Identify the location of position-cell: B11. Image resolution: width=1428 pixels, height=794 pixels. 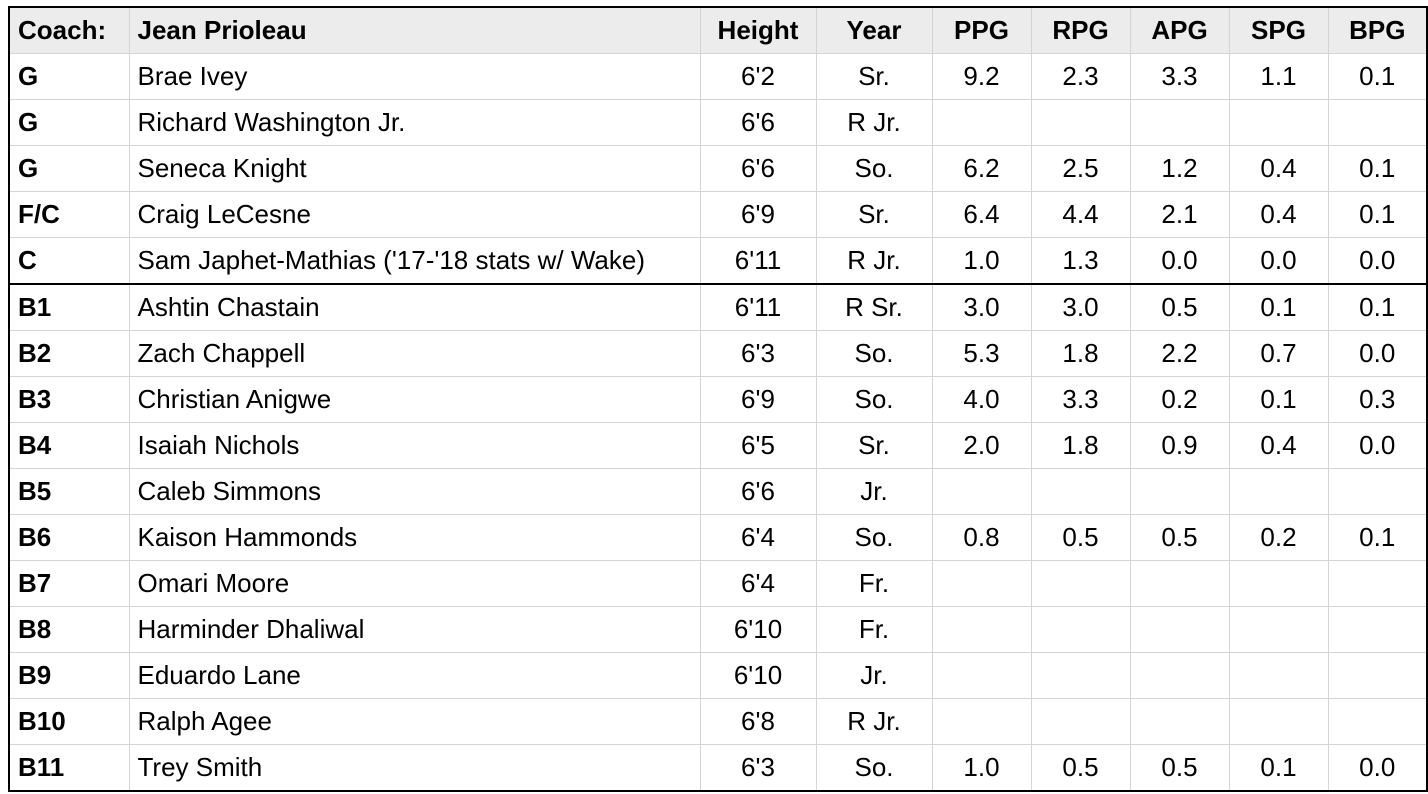
(69, 768).